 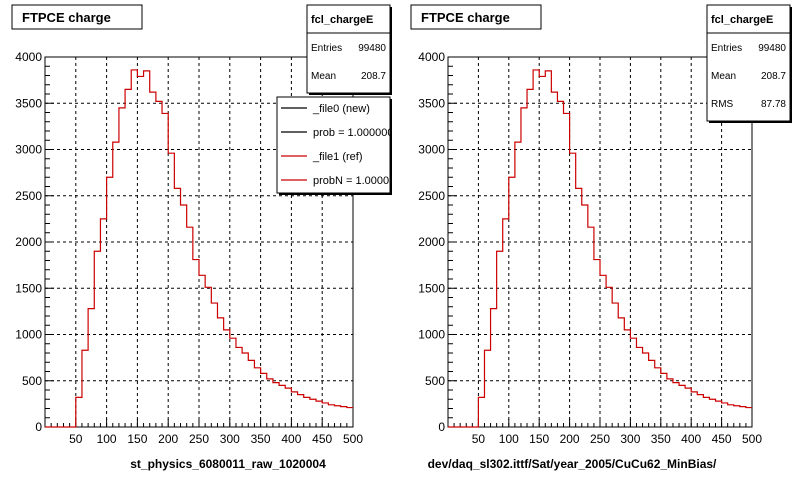 What do you see at coordinates (773, 104) in the screenshot?
I see `stats-value: 87.78` at bounding box center [773, 104].